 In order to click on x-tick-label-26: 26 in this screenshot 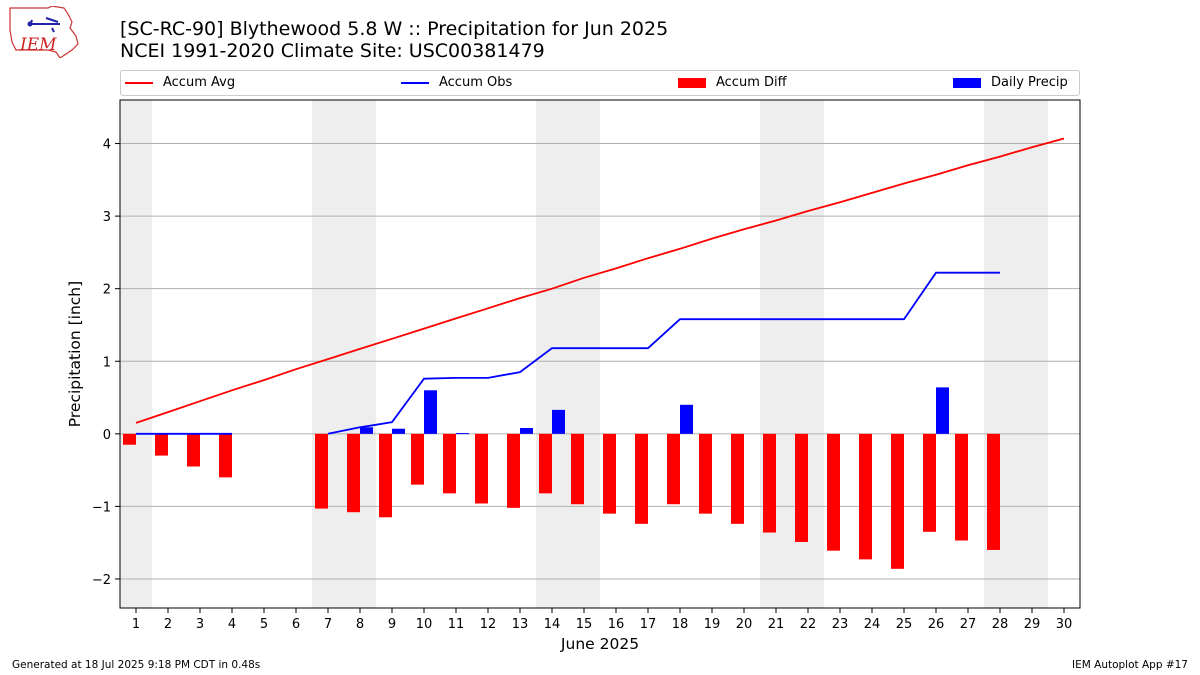, I will do `click(936, 624)`.